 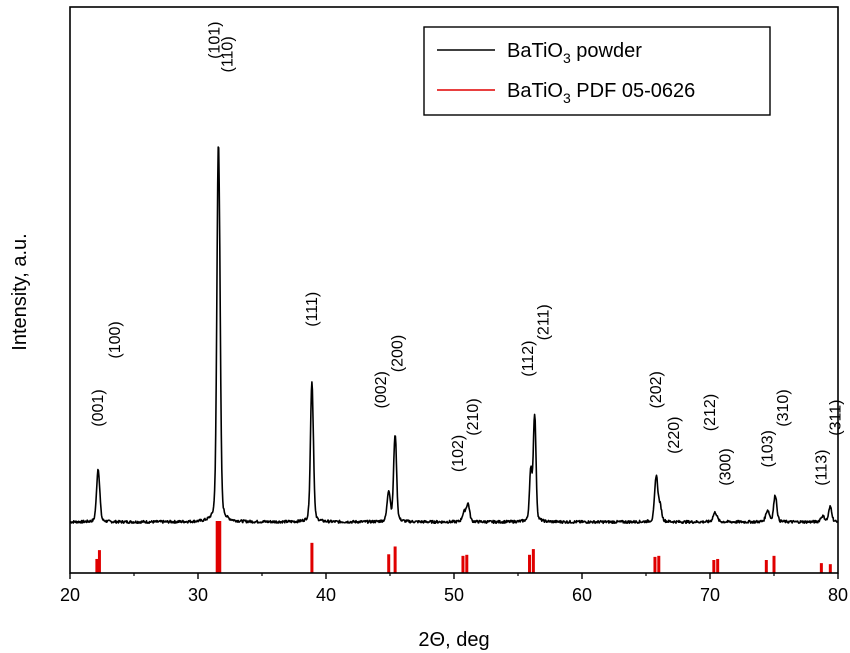 I want to click on legend: BaTiO3 powder BaTiO3 PDF 05-0626, so click(x=597, y=71).